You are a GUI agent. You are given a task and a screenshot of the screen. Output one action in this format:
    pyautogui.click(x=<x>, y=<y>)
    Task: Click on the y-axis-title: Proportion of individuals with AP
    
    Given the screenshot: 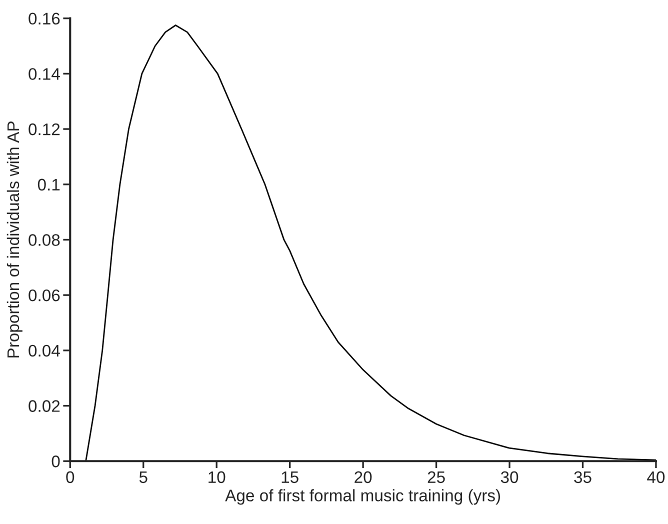 What is the action you would take?
    pyautogui.click(x=14, y=240)
    